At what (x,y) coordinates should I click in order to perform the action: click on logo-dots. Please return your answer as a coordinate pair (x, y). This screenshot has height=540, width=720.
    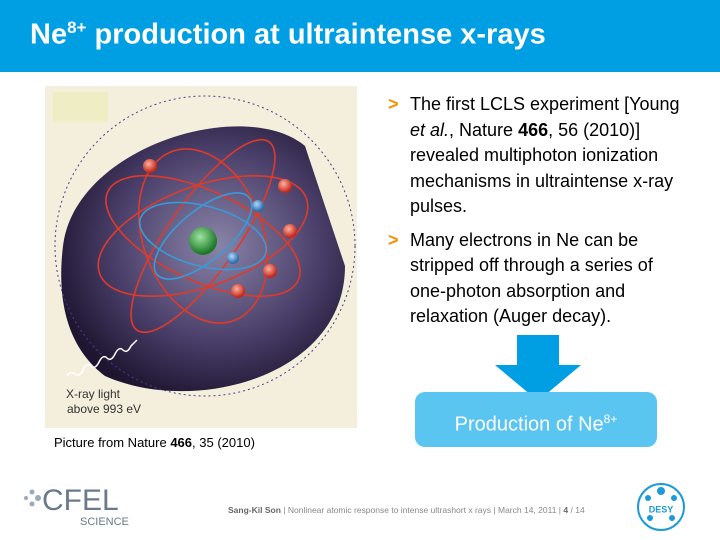
    Looking at the image, I should click on (32, 498).